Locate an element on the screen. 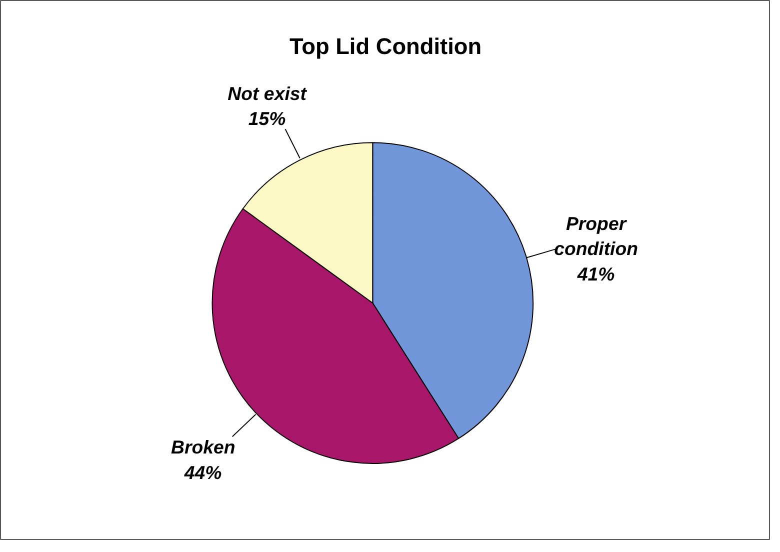  chart-title: Top Lid Condition is located at coordinates (385, 46).